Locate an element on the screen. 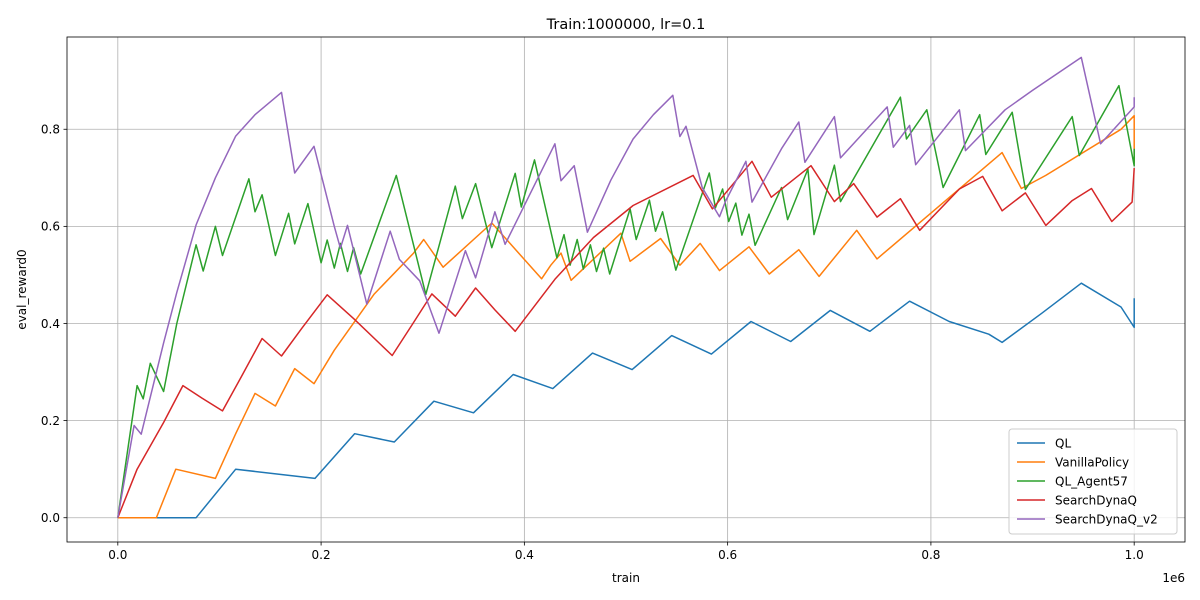 Image resolution: width=1200 pixels, height=600 pixels. y-tick-label: 0.0 is located at coordinates (50, 518).